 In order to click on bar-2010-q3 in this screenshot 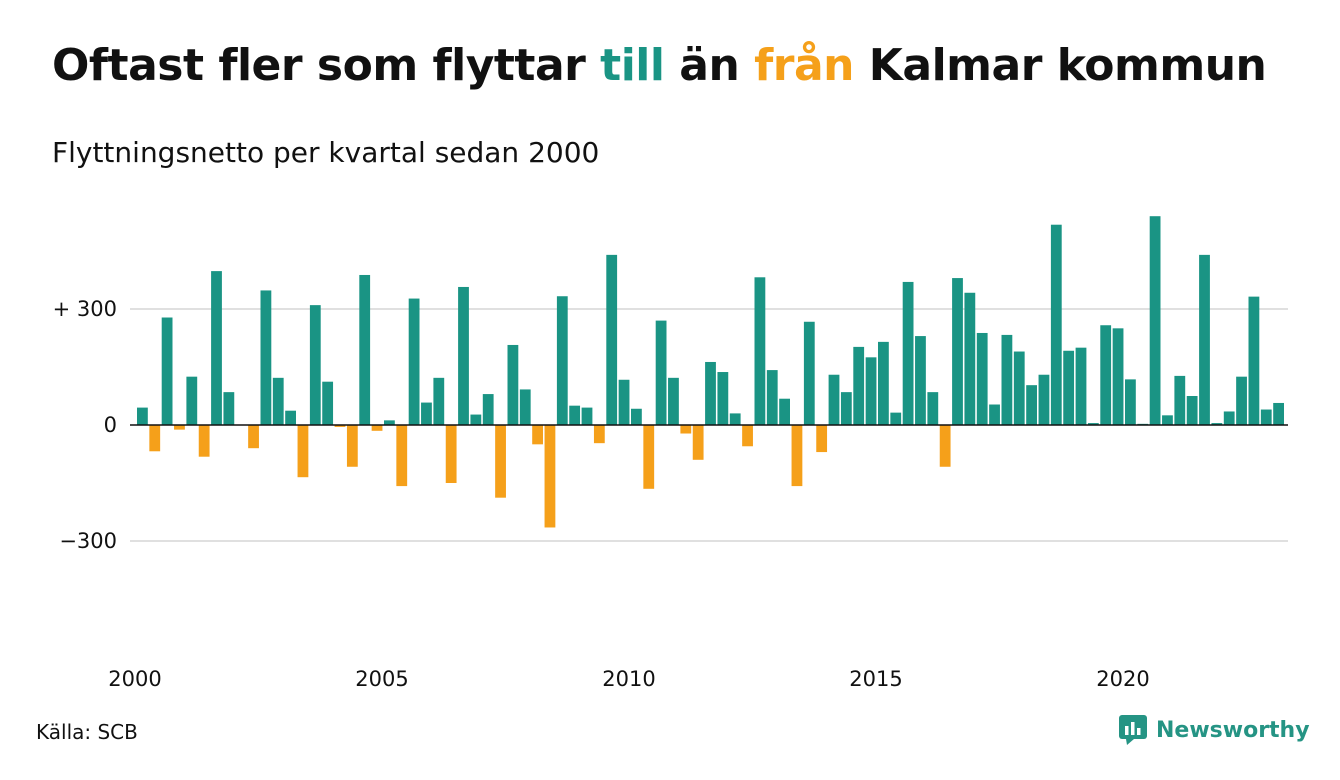, I will do `click(661, 372)`.